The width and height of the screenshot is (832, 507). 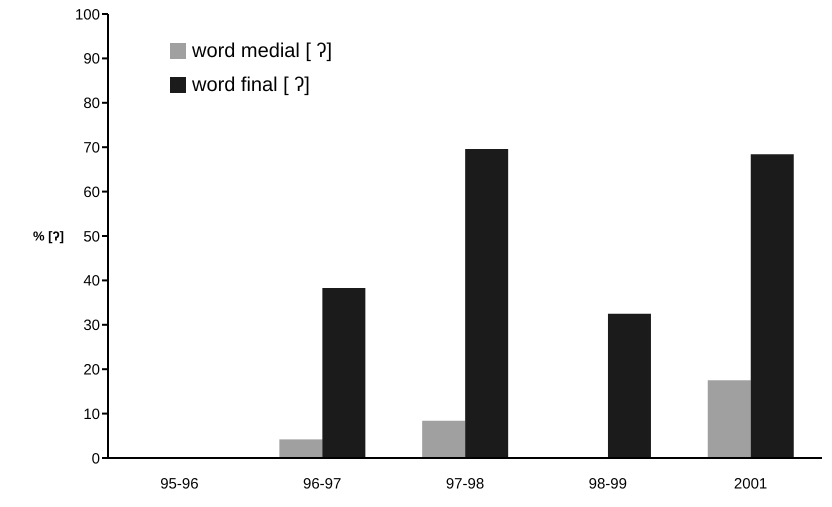 What do you see at coordinates (87, 15) in the screenshot?
I see `y-tick-label: 100` at bounding box center [87, 15].